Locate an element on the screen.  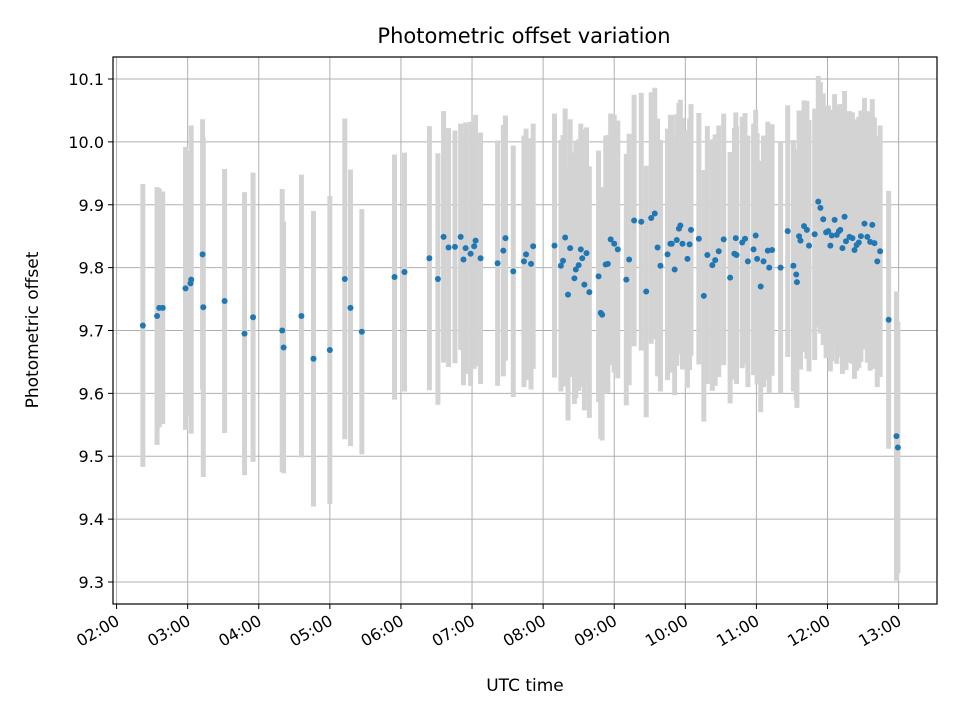
y-tick-label: 9.7 is located at coordinates (91, 331).